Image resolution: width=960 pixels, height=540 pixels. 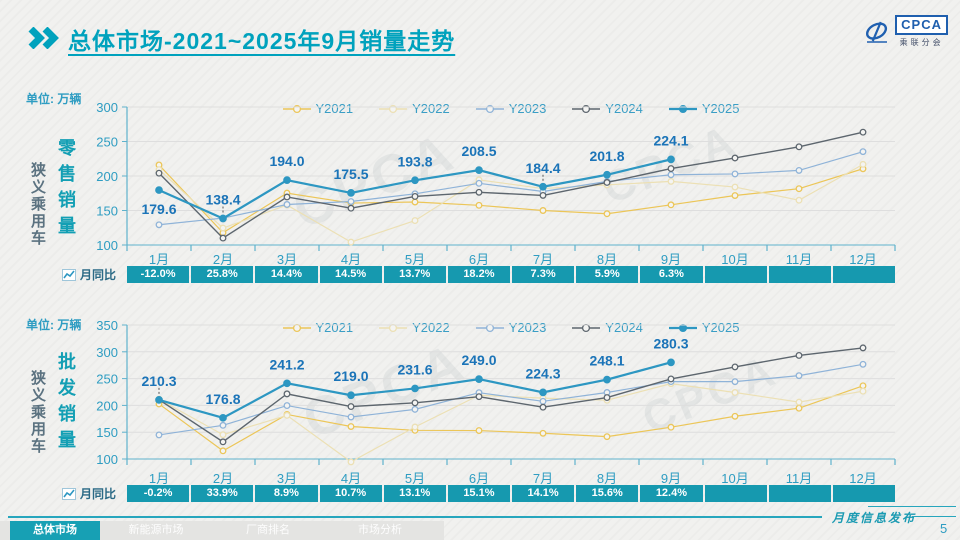 I want to click on data-label: 194.0, so click(x=286, y=161).